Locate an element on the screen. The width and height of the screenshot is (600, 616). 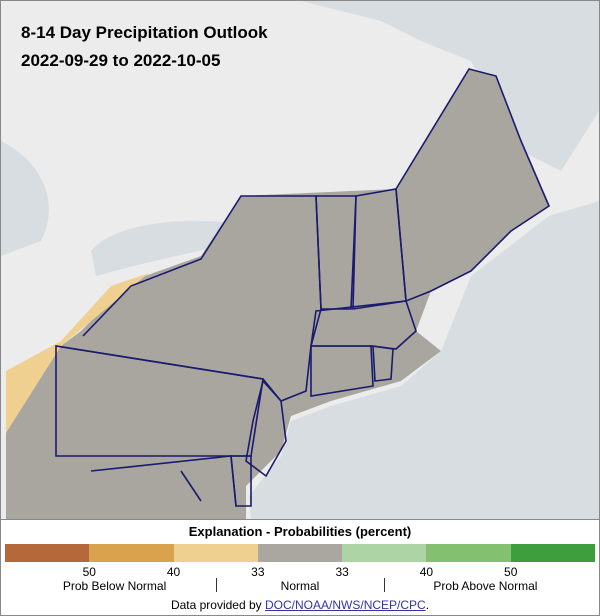
subtitle: 2022-09-29 to 2022-10-05 is located at coordinates (121, 60).